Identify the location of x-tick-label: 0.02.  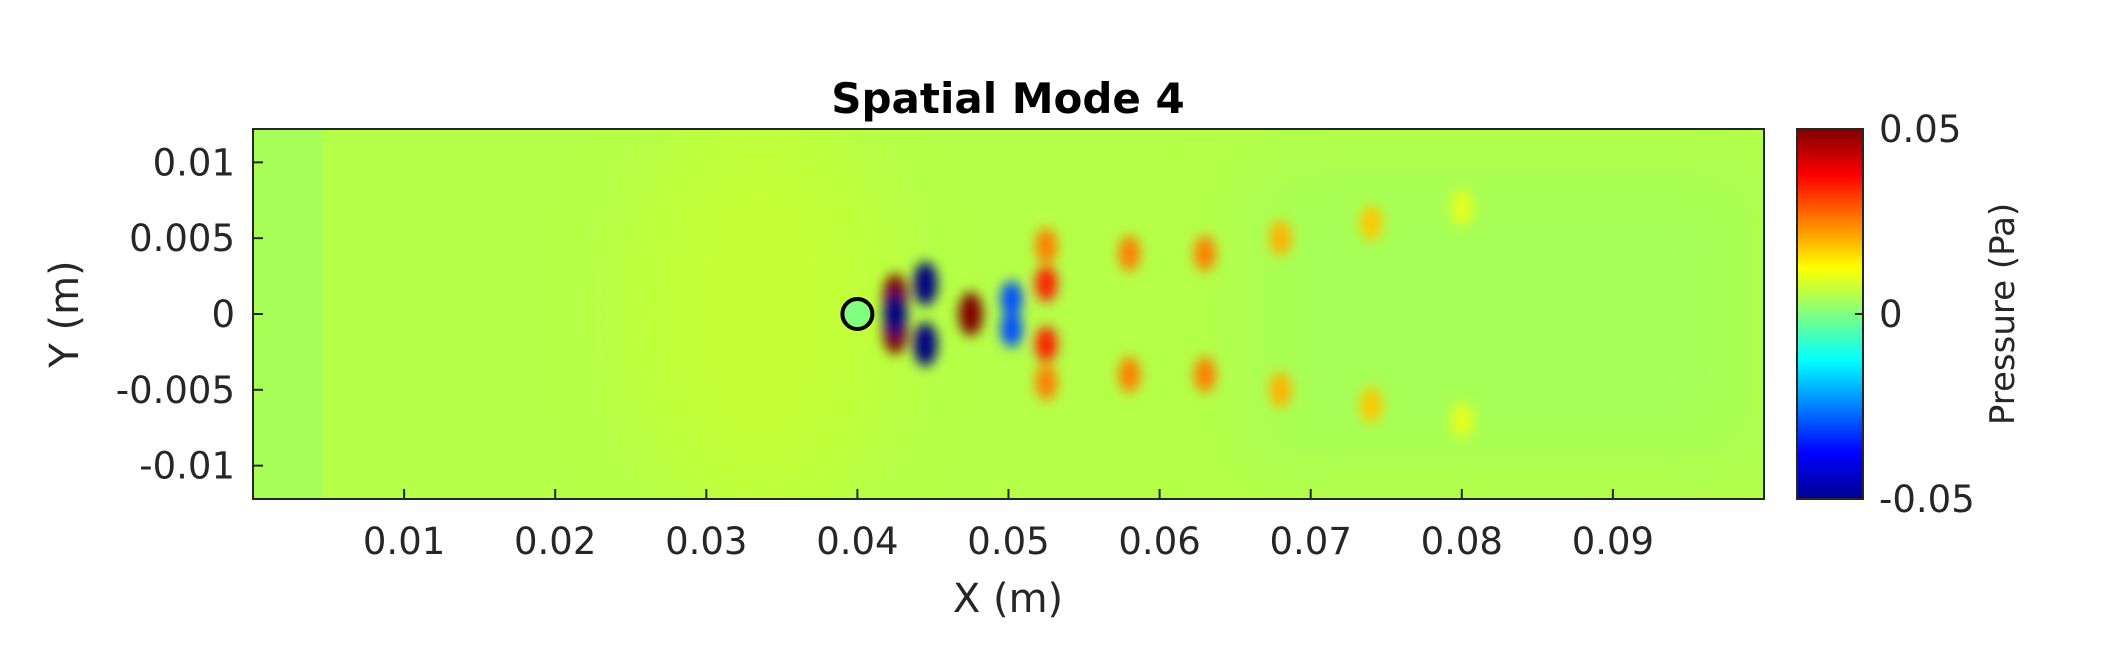
(555, 541).